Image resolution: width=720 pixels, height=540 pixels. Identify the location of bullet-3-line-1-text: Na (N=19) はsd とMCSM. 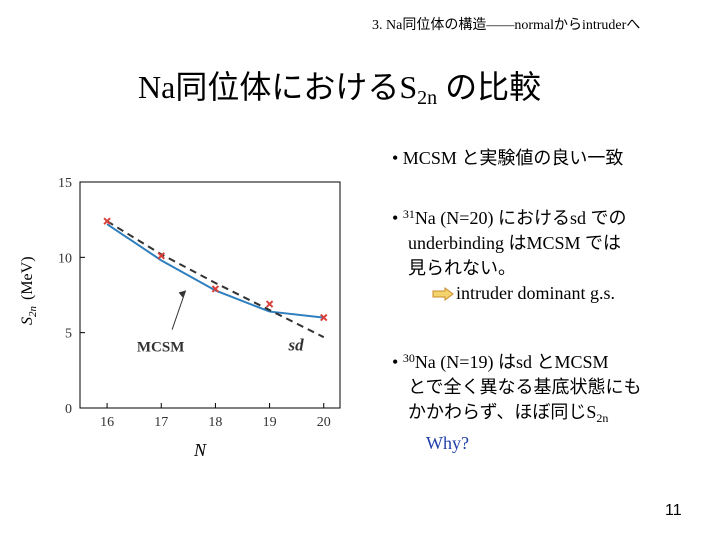
(511, 362).